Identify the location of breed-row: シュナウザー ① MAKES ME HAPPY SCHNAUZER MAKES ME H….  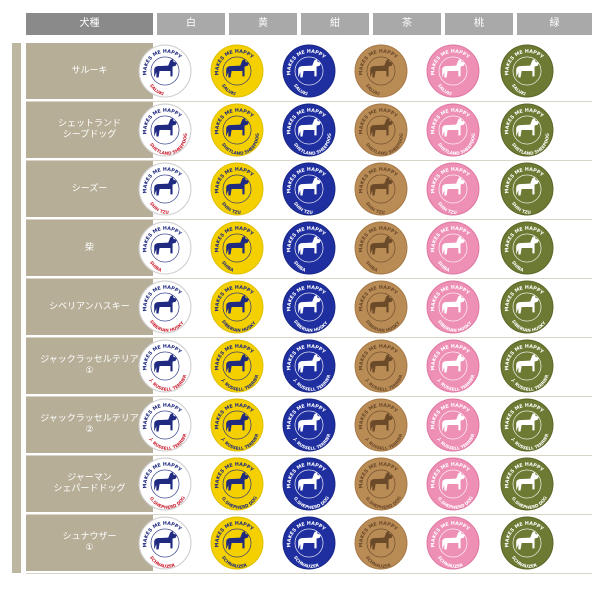
(309, 544).